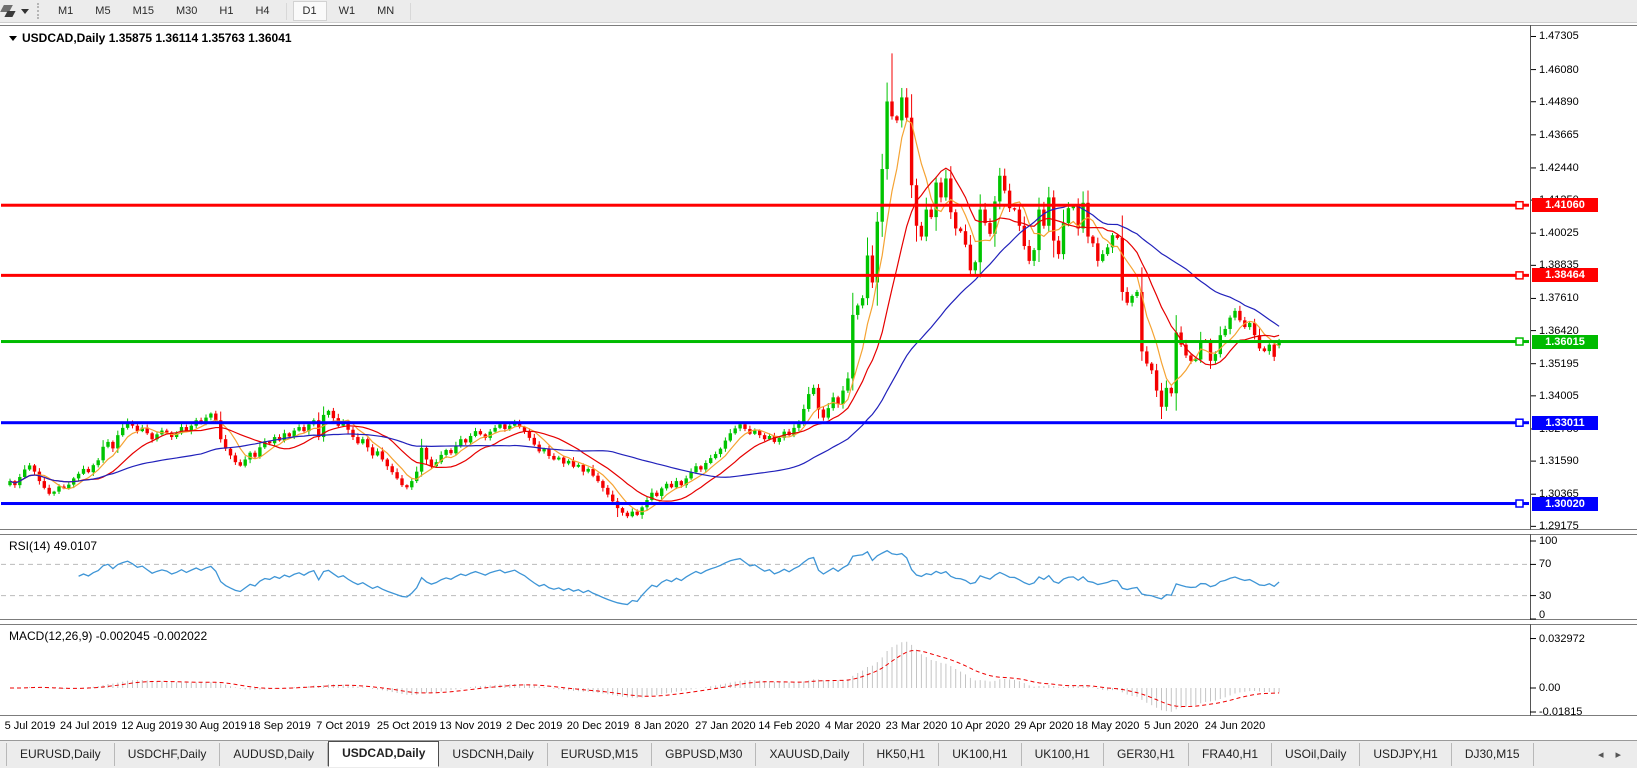  Describe the element at coordinates (262, 11) in the screenshot. I see `timeframe-button-h4: H4` at that location.